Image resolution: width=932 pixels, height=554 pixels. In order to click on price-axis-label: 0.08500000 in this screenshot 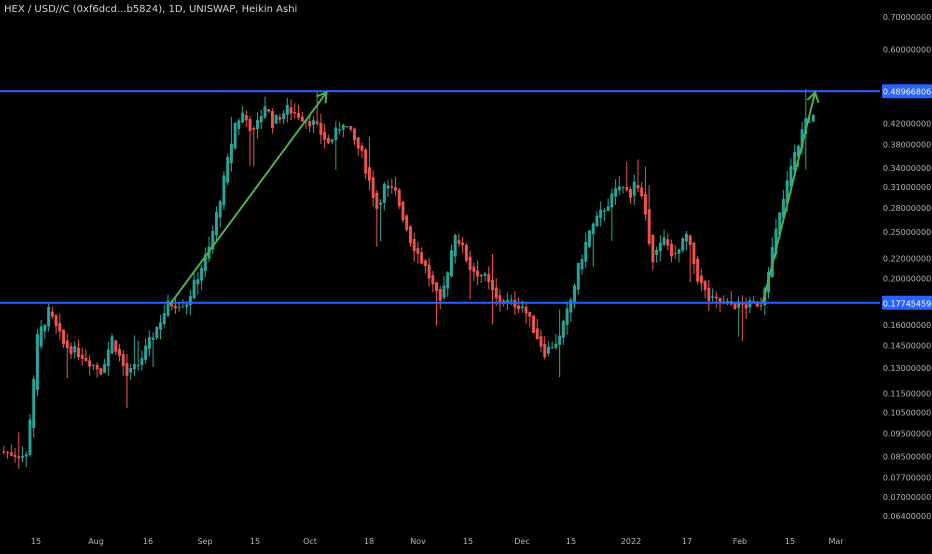, I will do `click(907, 457)`.